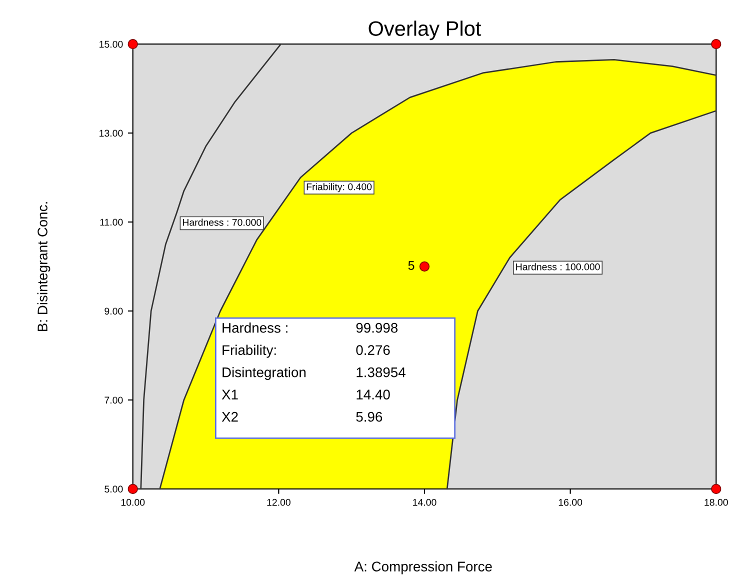 This screenshot has width=730, height=580. What do you see at coordinates (423, 567) in the screenshot?
I see `x-axis-title: A: Compression Force` at bounding box center [423, 567].